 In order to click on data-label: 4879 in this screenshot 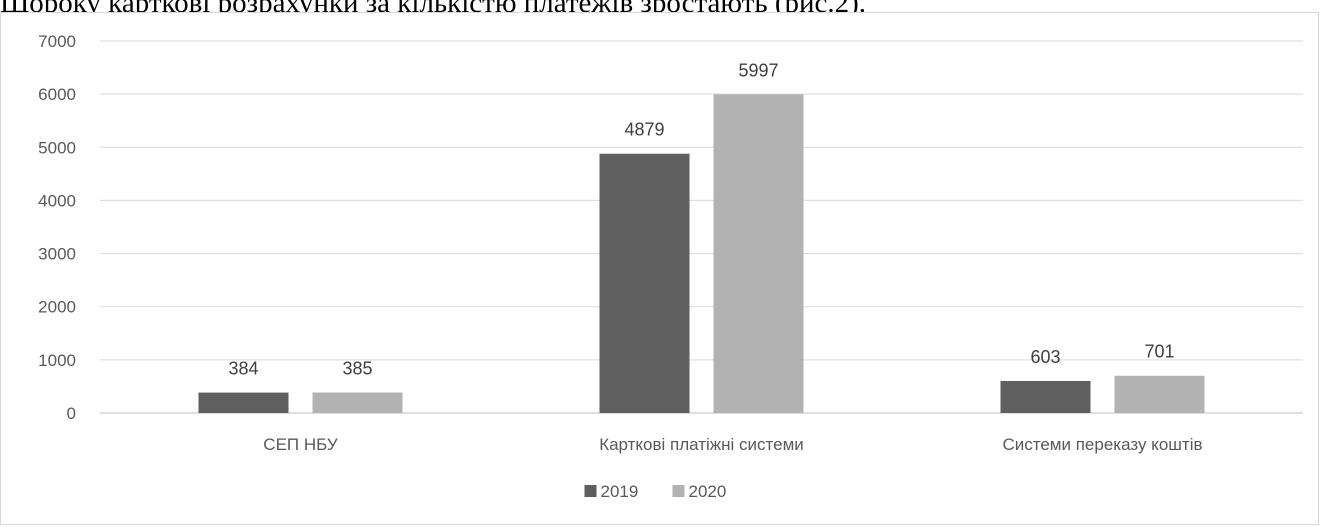, I will do `click(644, 130)`.